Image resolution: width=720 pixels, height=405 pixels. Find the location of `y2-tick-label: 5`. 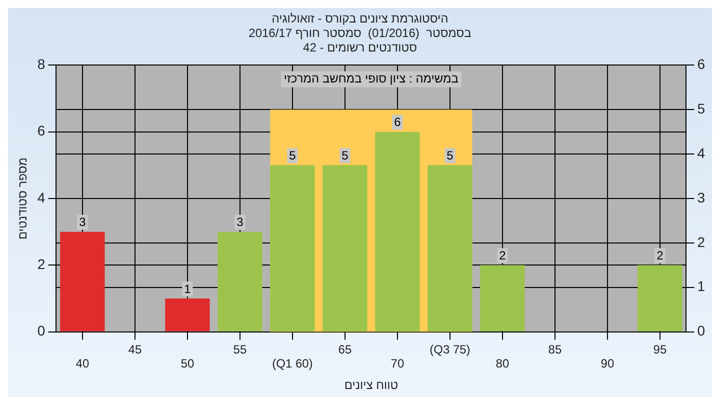

y2-tick-label: 5 is located at coordinates (701, 108).